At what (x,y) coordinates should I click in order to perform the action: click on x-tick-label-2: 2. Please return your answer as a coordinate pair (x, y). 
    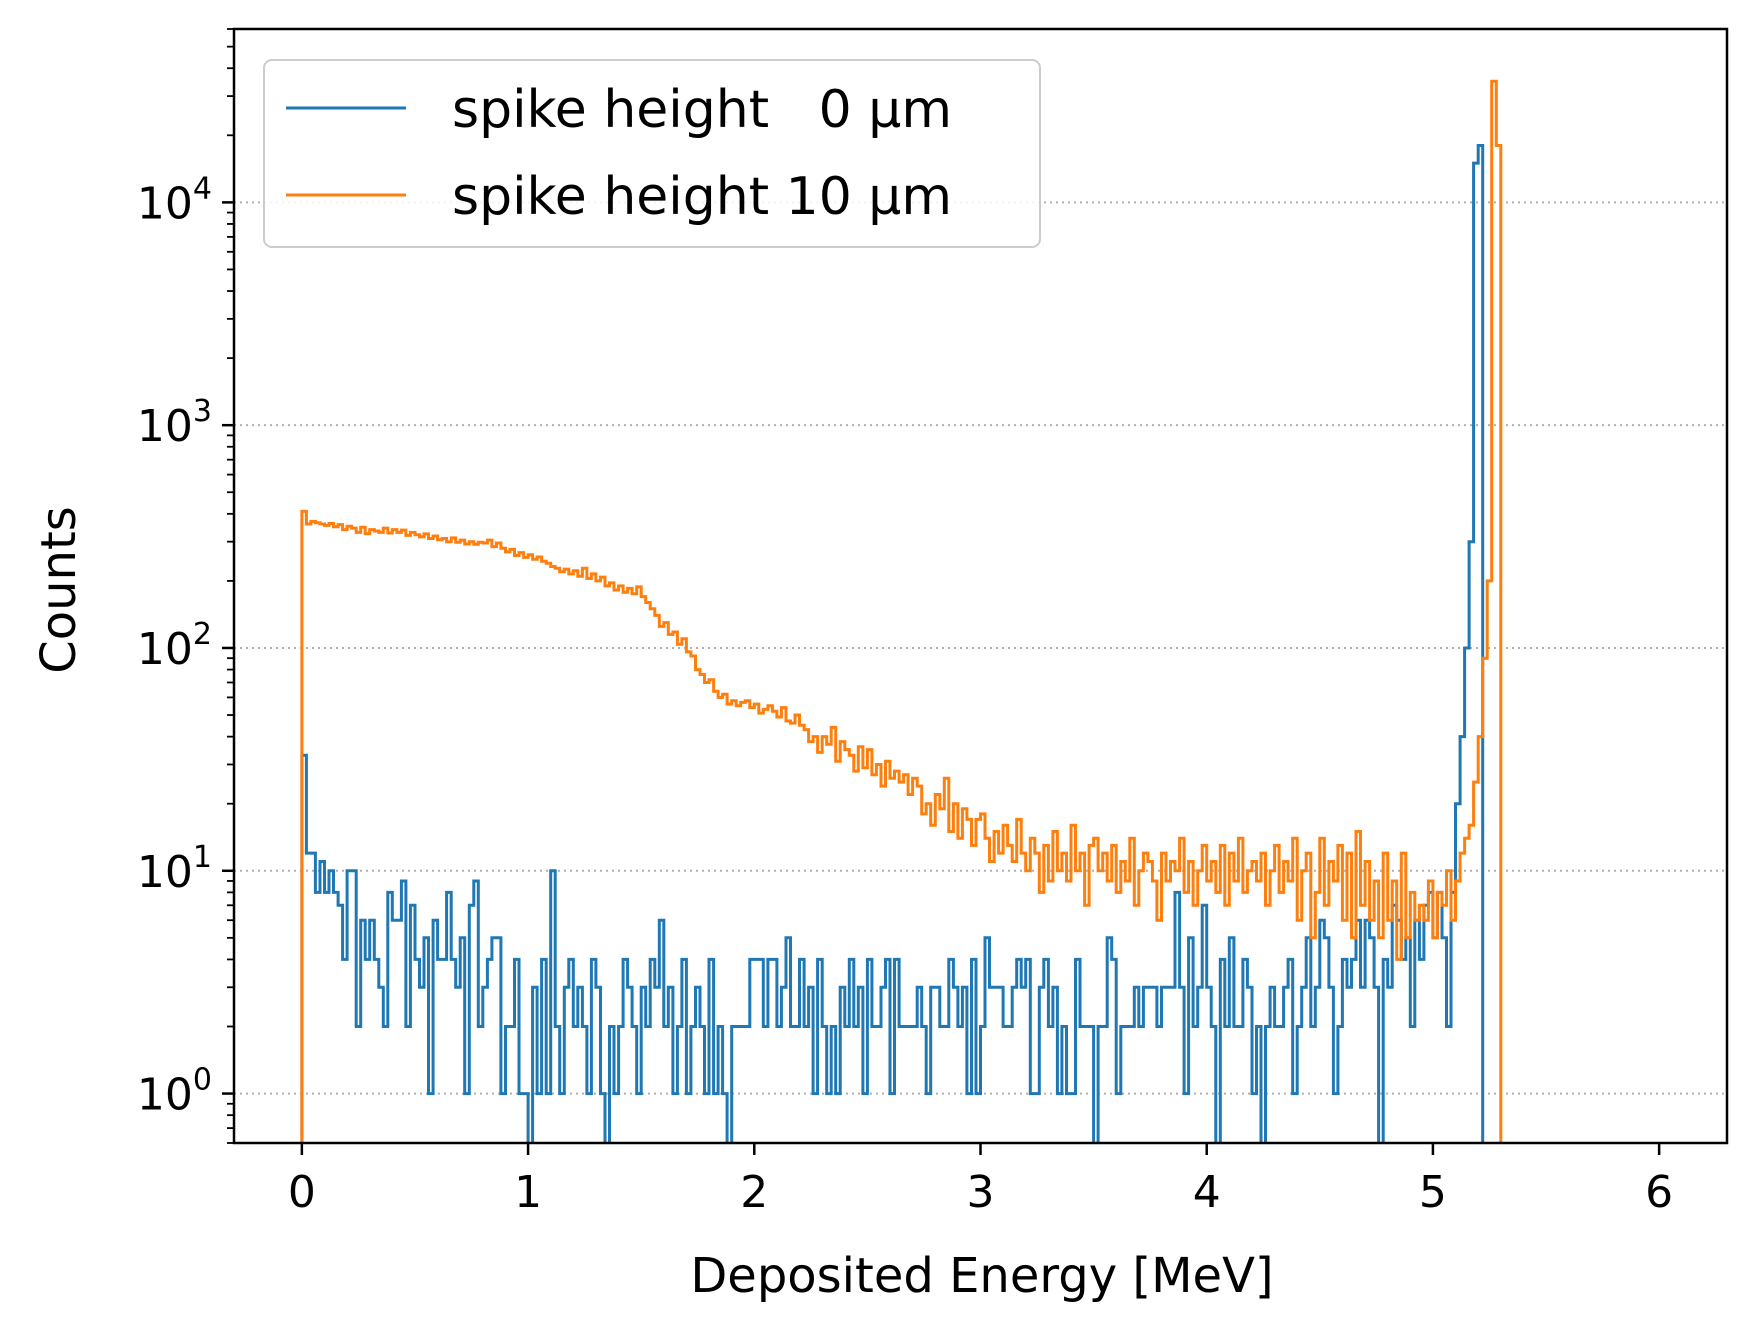
    Looking at the image, I should click on (754, 1192).